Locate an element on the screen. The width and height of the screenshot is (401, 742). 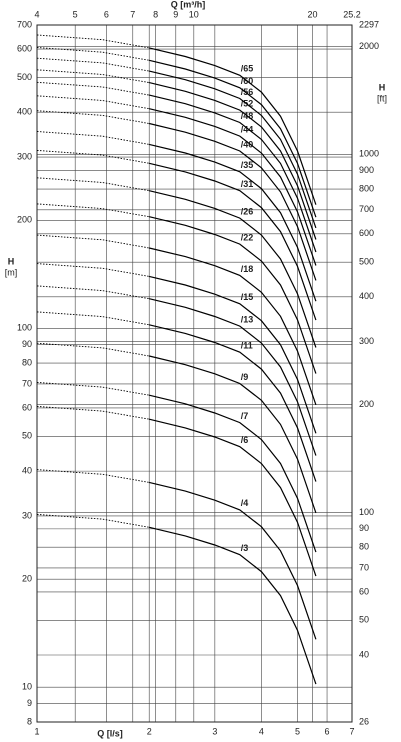
curve-label: /3 is located at coordinates (245, 548).